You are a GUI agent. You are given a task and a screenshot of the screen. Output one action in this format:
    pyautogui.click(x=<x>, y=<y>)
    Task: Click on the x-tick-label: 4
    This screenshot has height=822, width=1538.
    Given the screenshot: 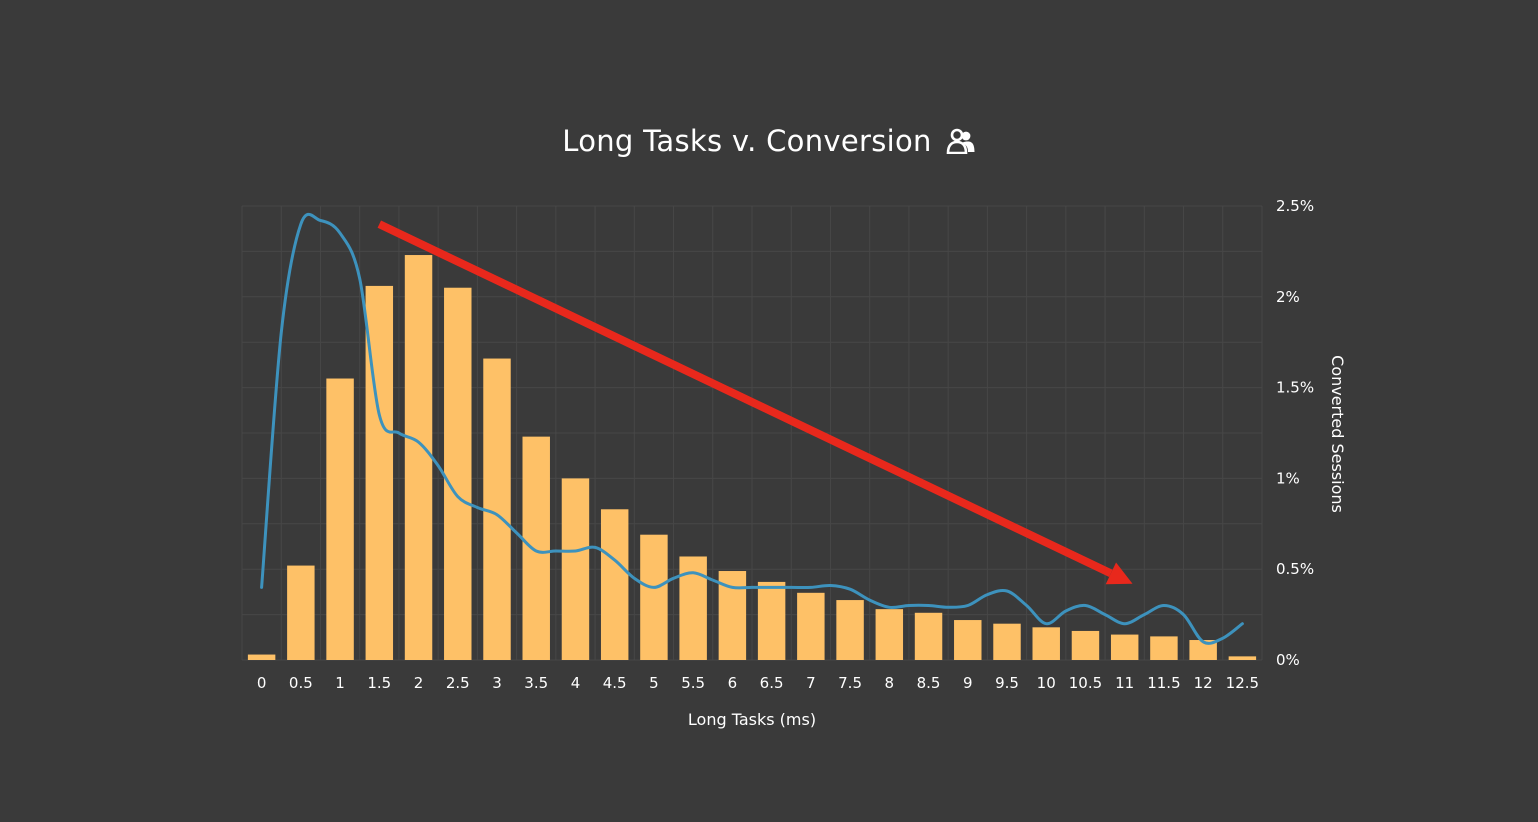 What is the action you would take?
    pyautogui.click(x=576, y=683)
    